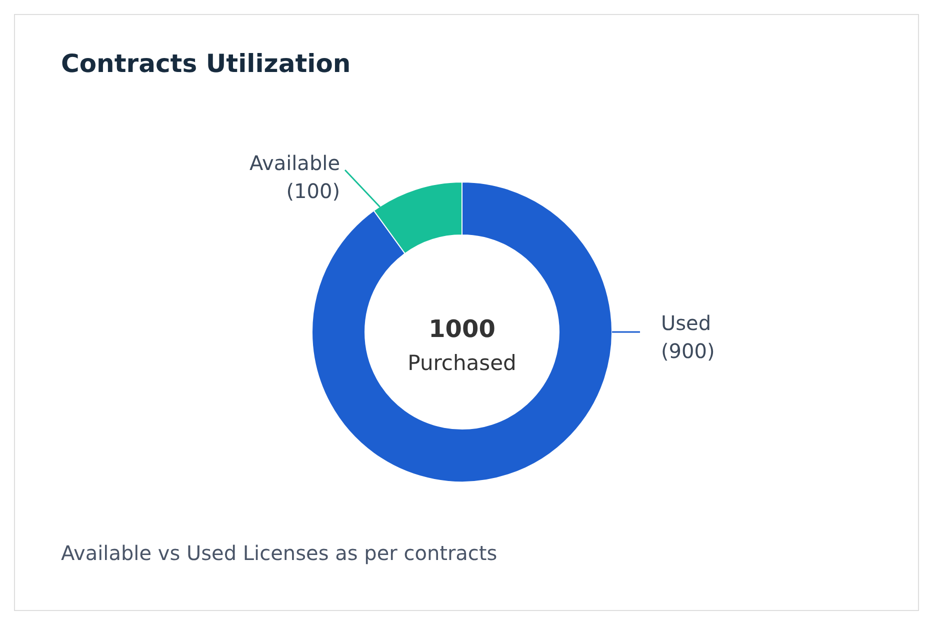 Image resolution: width=932 pixels, height=624 pixels. I want to click on chart-title: Contracts Utilization, so click(206, 63).